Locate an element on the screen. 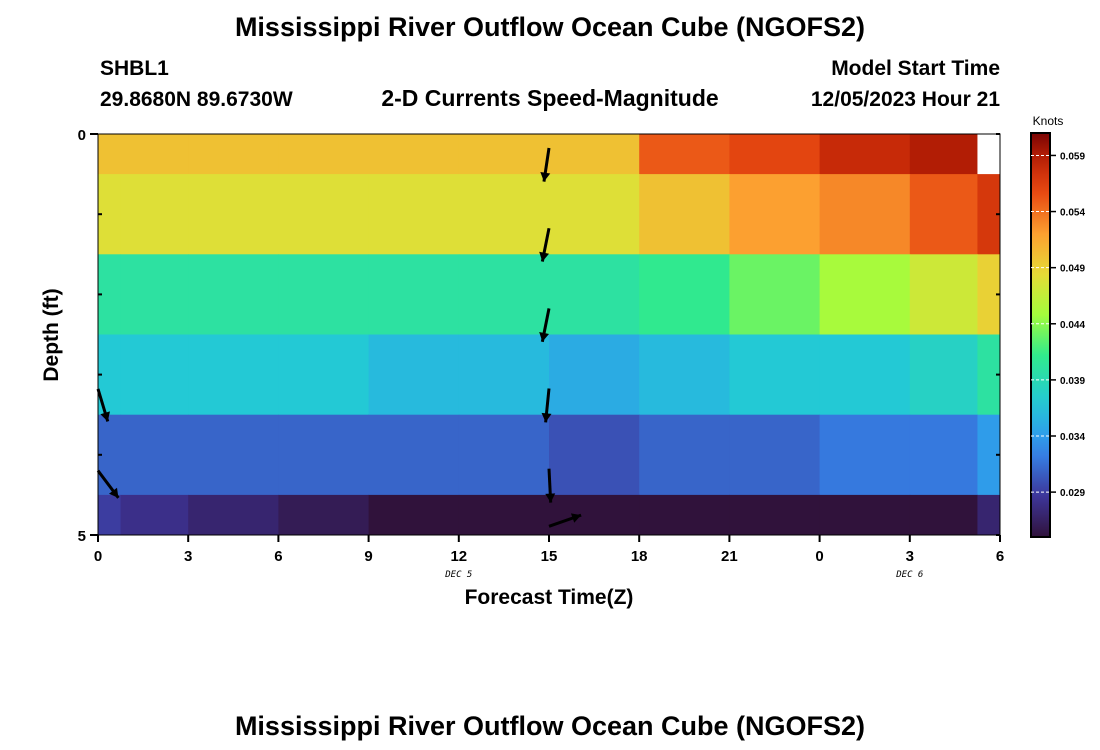  colorbar-tick-label: 0.049 is located at coordinates (1072, 269).